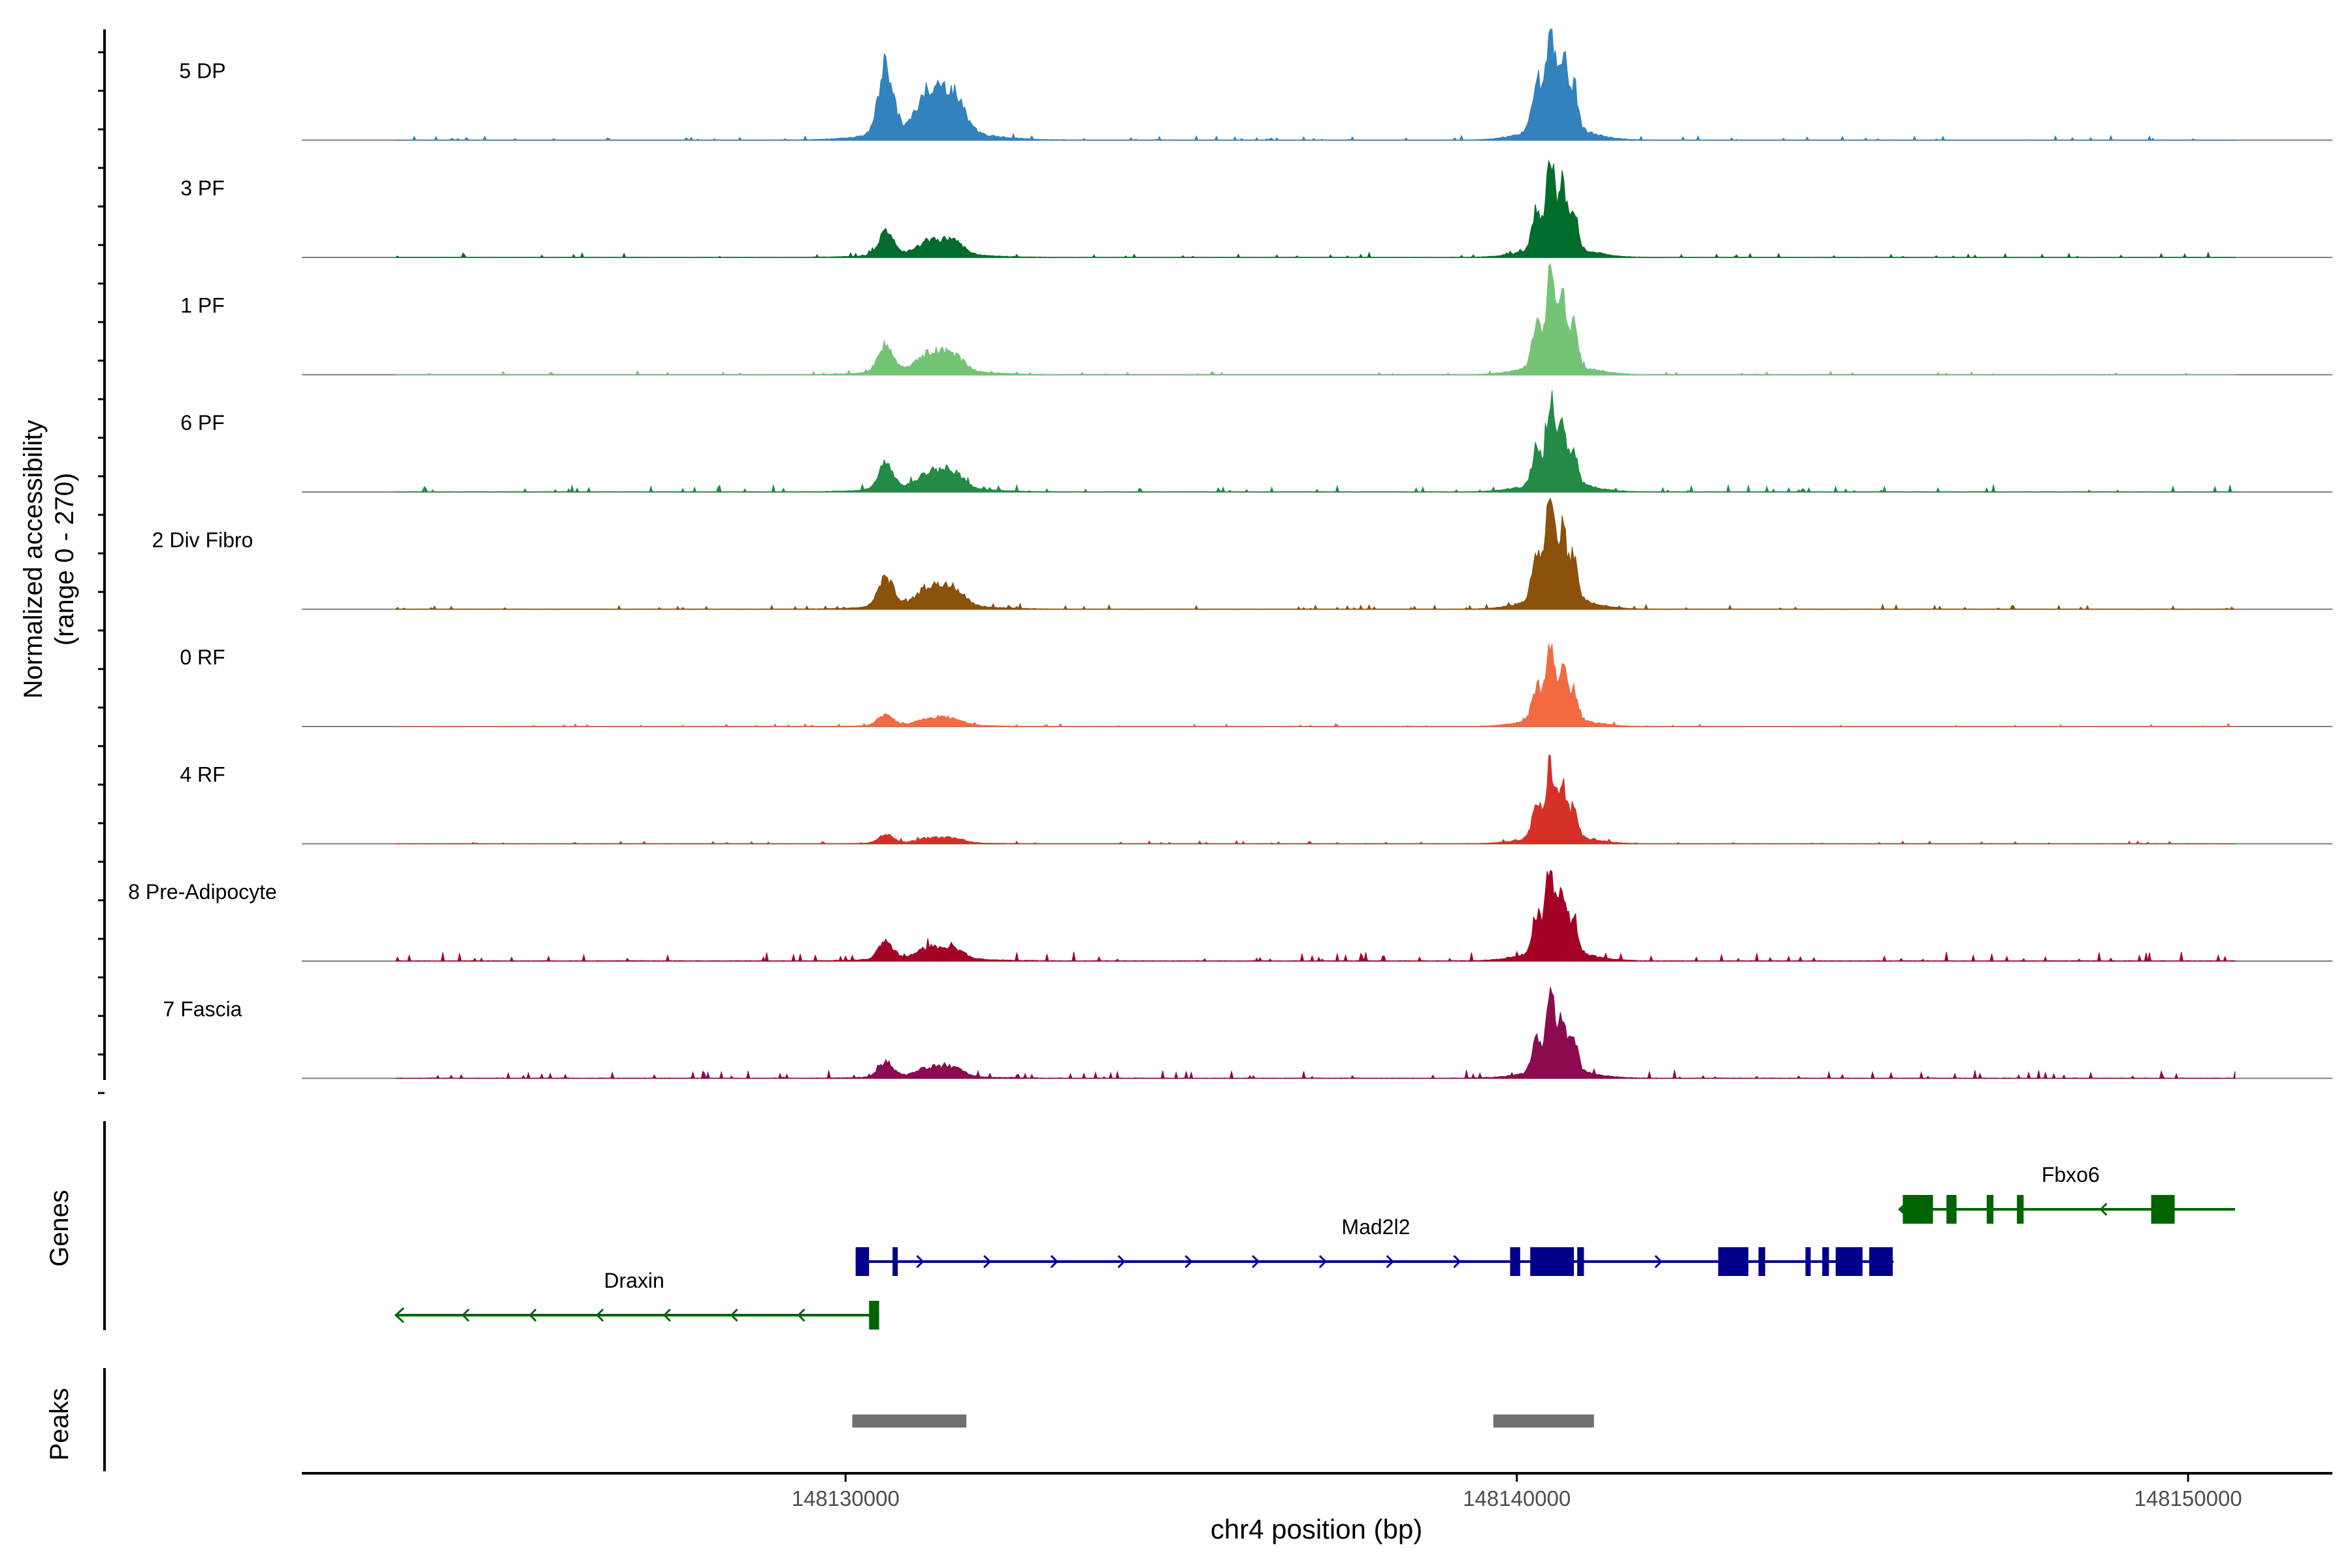 The height and width of the screenshot is (1568, 2352). What do you see at coordinates (202, 422) in the screenshot?
I see `track-label: 6 PF` at bounding box center [202, 422].